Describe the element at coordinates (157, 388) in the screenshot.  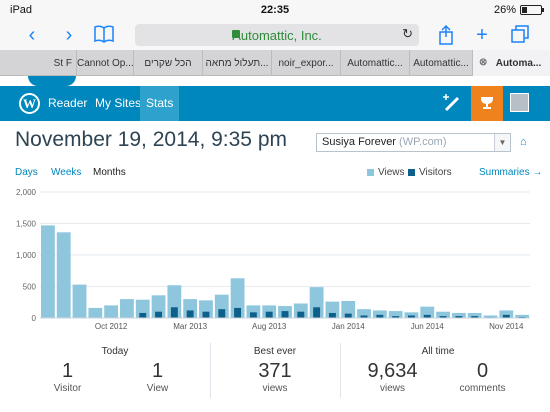
I see `today-view-label: View` at that location.